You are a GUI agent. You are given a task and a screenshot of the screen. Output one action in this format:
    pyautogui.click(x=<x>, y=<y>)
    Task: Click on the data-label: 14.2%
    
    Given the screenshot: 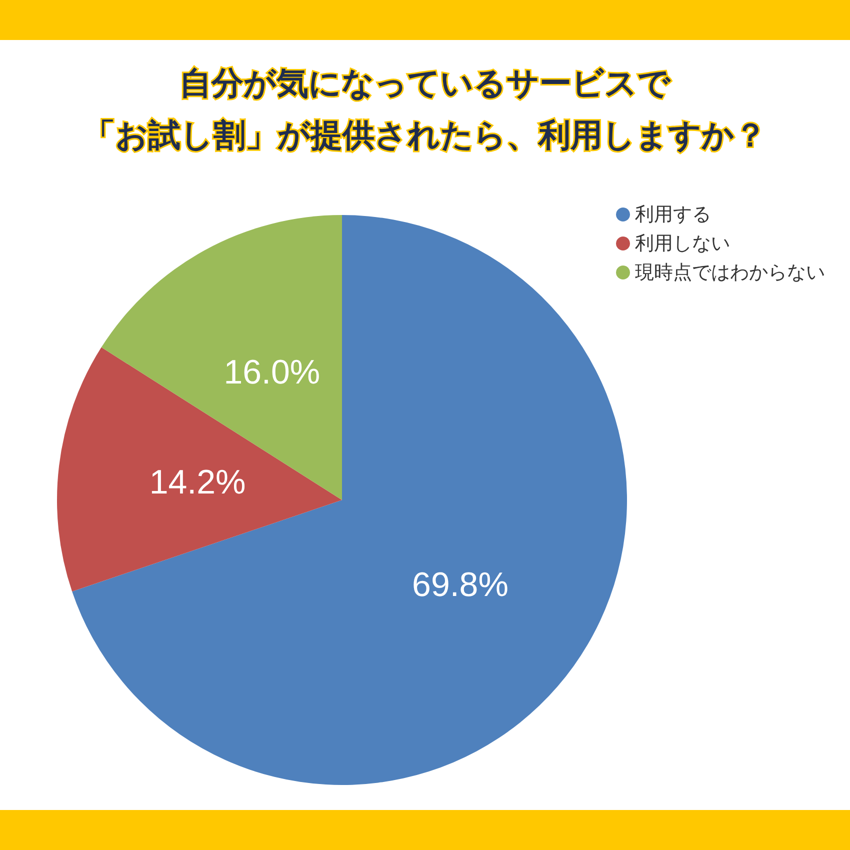 What is the action you would take?
    pyautogui.click(x=197, y=483)
    